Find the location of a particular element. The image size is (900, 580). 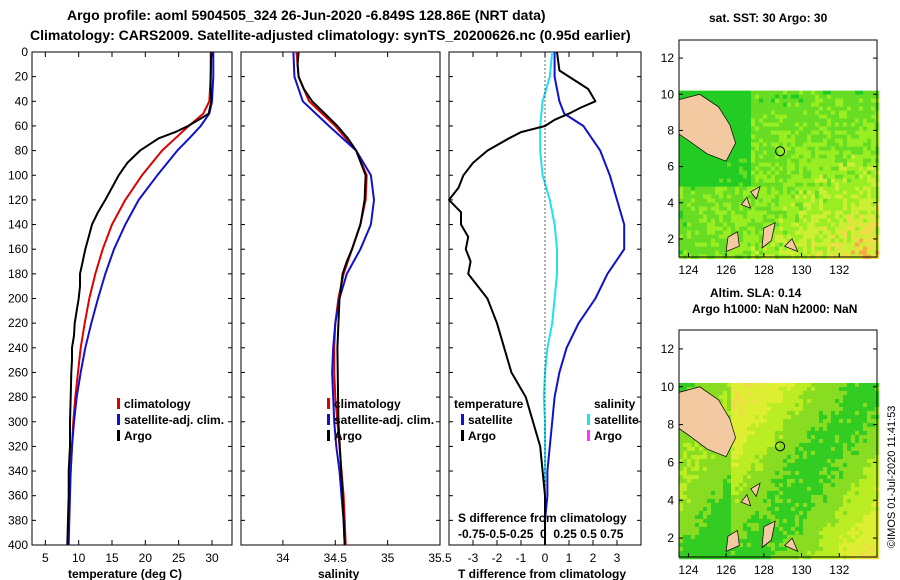

x-tick-label: 34.5 is located at coordinates (336, 558).